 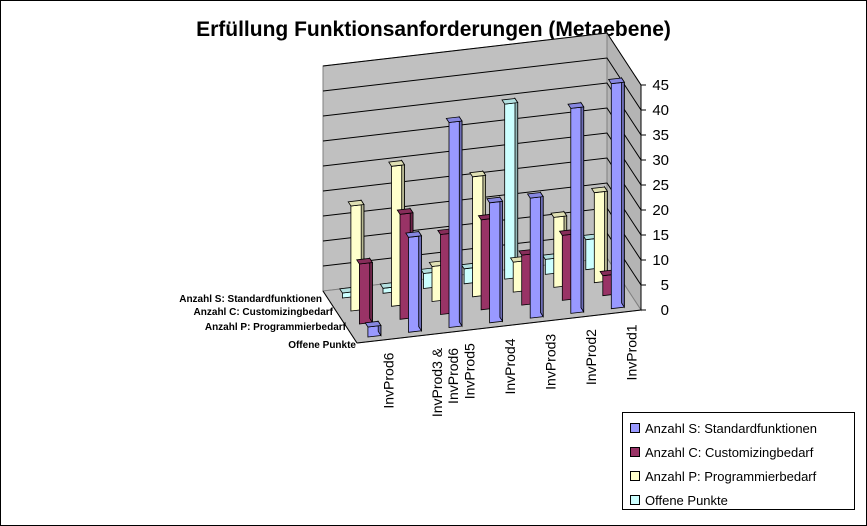 I want to click on series-axis-label: Anzahl C: Customizingbedarf, so click(x=264, y=312).